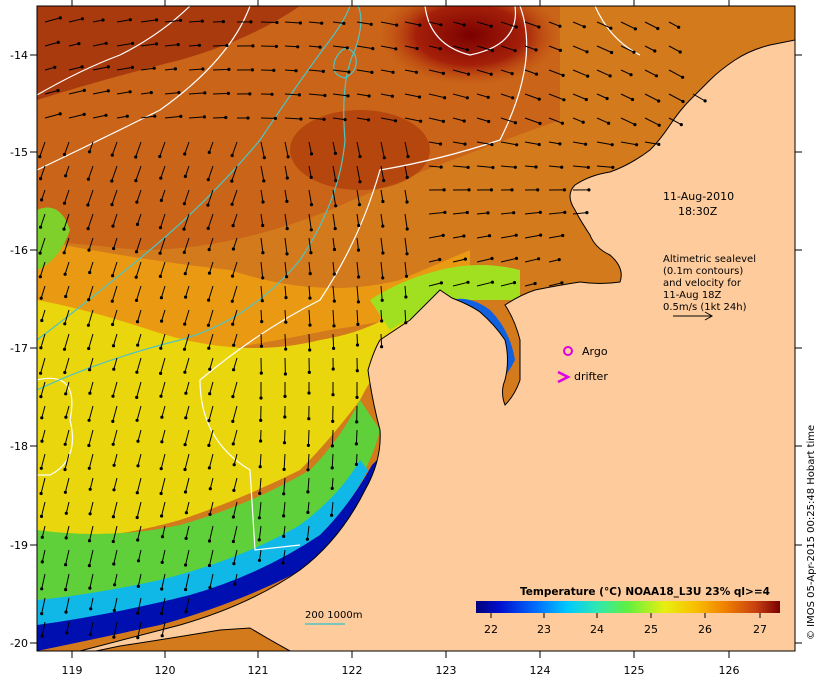  I want to click on x-tick-label-126: 126, so click(729, 670).